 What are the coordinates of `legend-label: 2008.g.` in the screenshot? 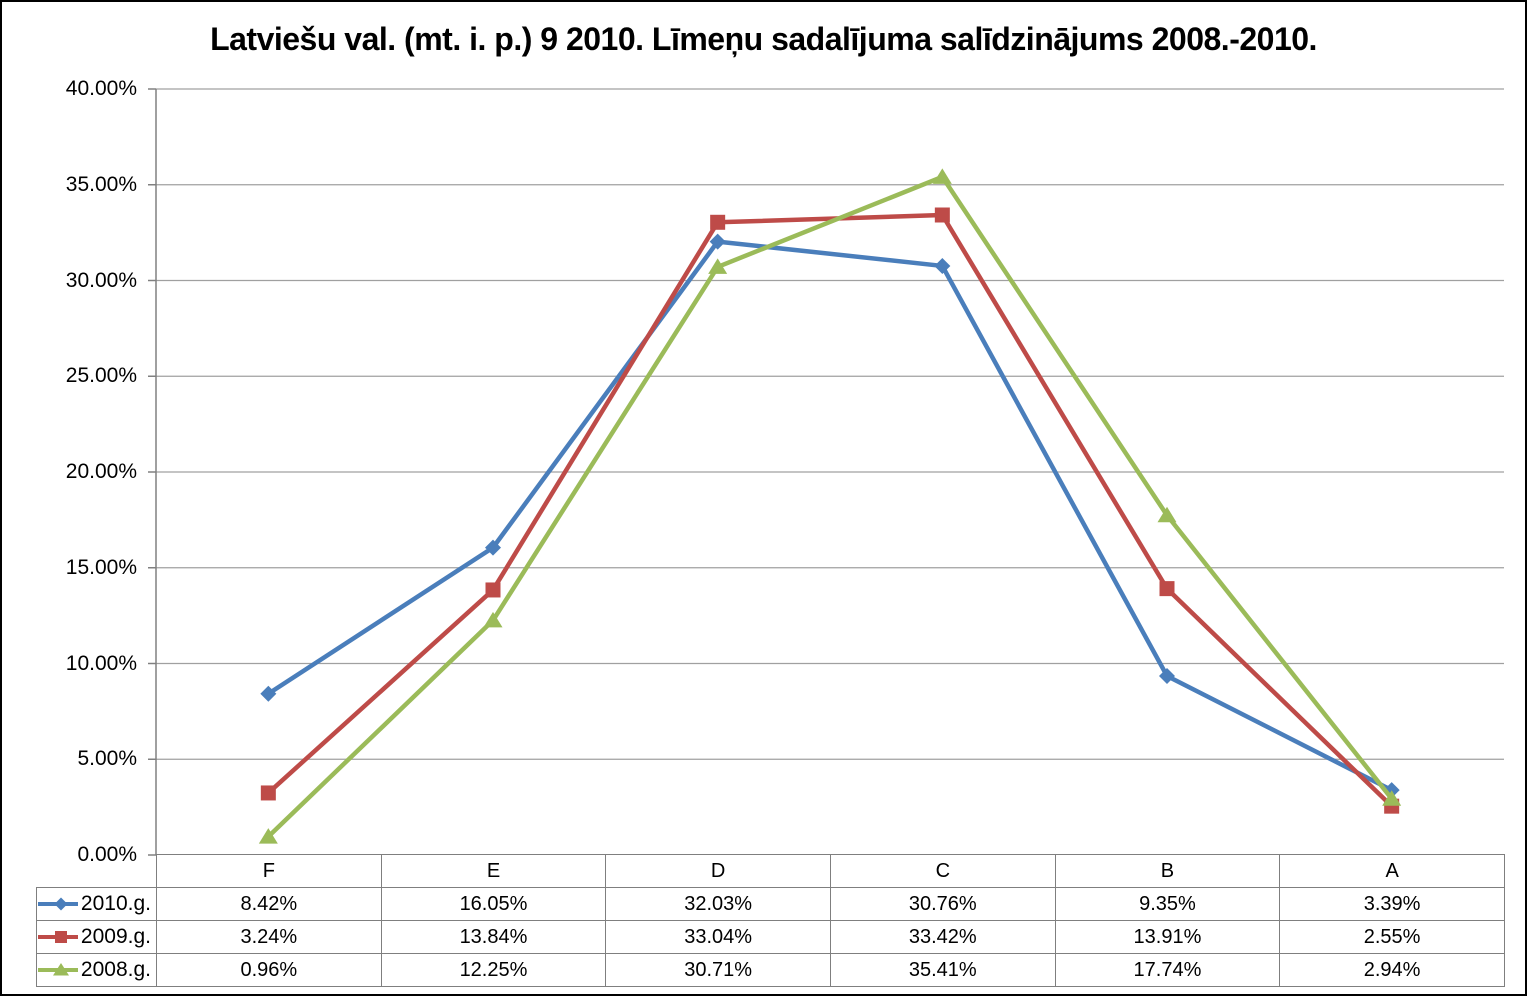 It's located at (115, 969).